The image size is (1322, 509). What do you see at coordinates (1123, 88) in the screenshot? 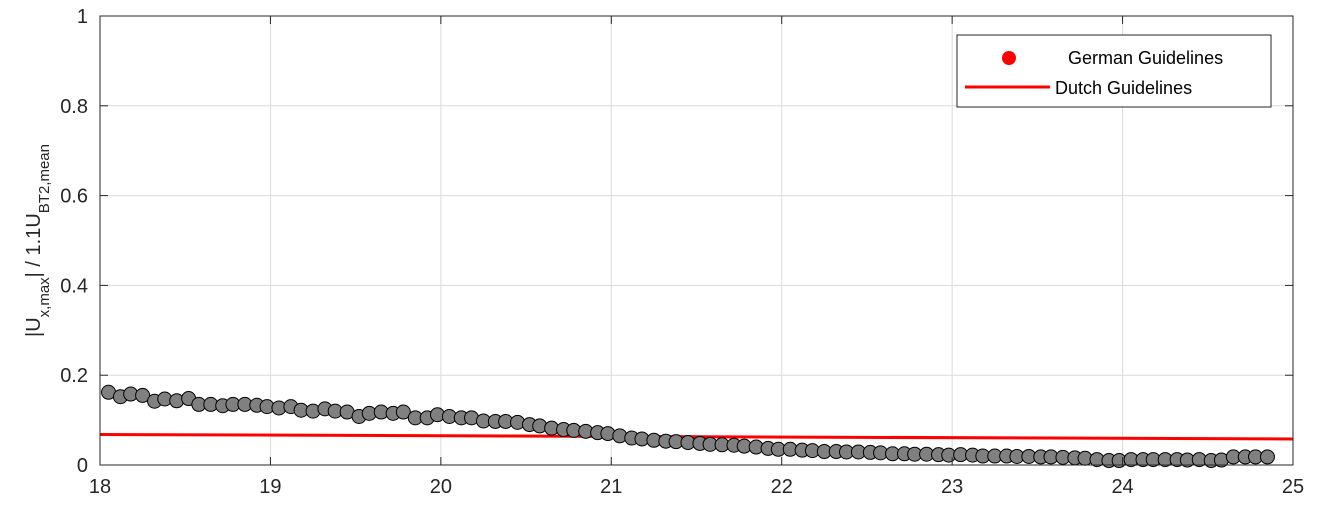
I see `legend-label-dutch: Dutch Guidelines` at bounding box center [1123, 88].